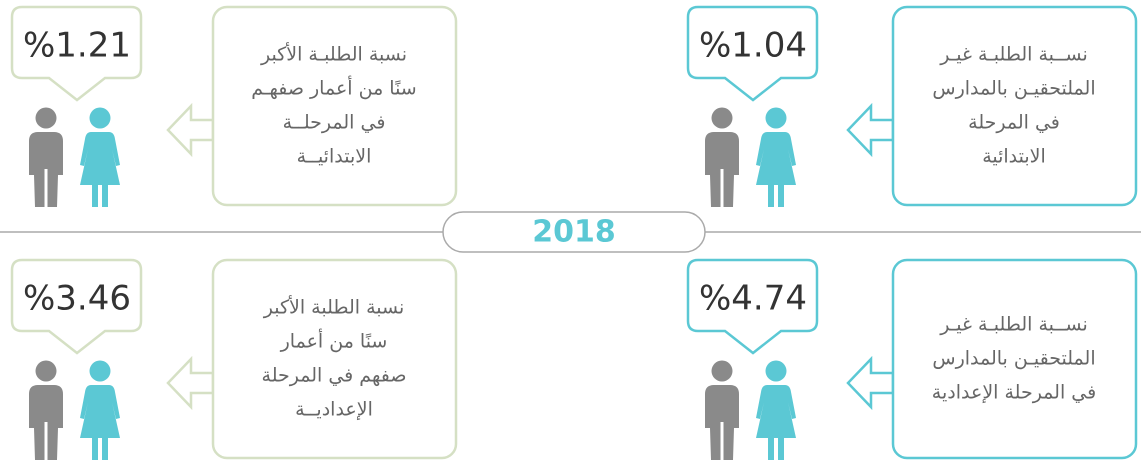 This screenshot has width=1141, height=467. What do you see at coordinates (334, 341) in the screenshot?
I see `description-line: سنًا من أعمار` at bounding box center [334, 341].